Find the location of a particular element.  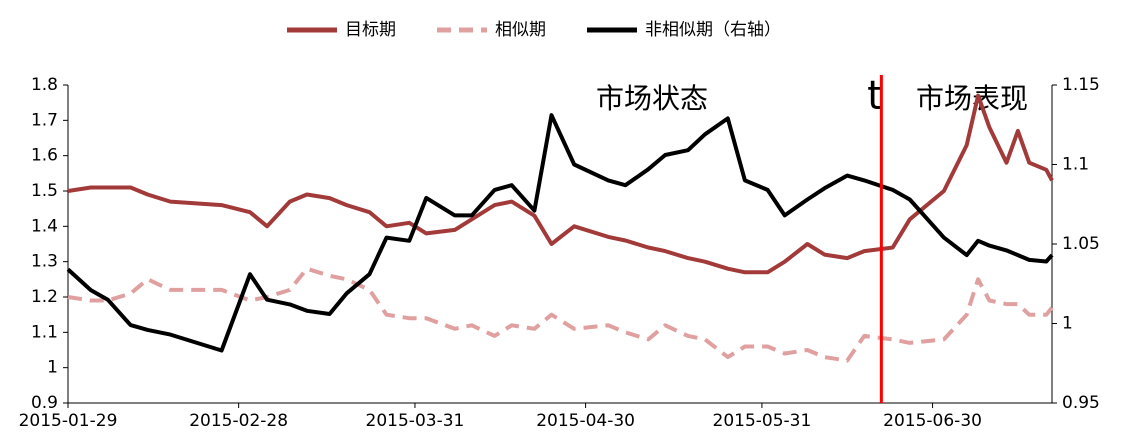

y2-tick-label: 0.95 is located at coordinates (1081, 403).